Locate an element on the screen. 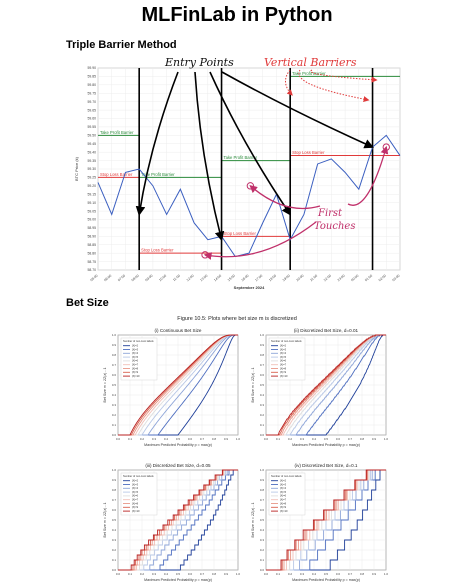  x-tick-label: 01:00 is located at coordinates (368, 278).